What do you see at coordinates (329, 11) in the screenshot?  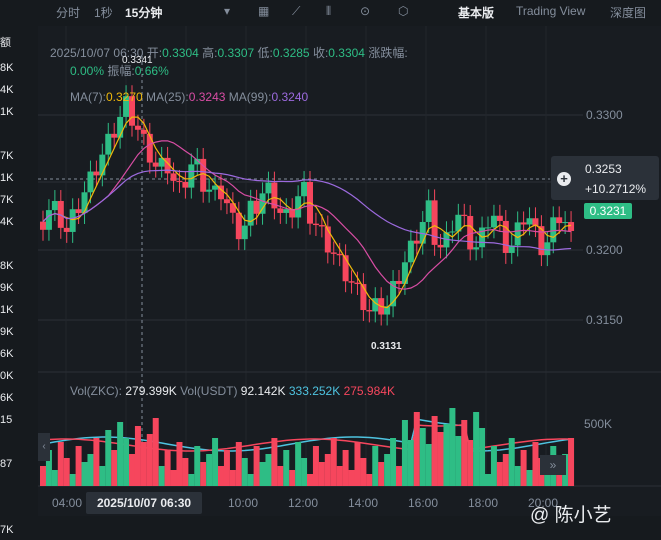 I see `candle-icon: ⫴` at bounding box center [329, 11].